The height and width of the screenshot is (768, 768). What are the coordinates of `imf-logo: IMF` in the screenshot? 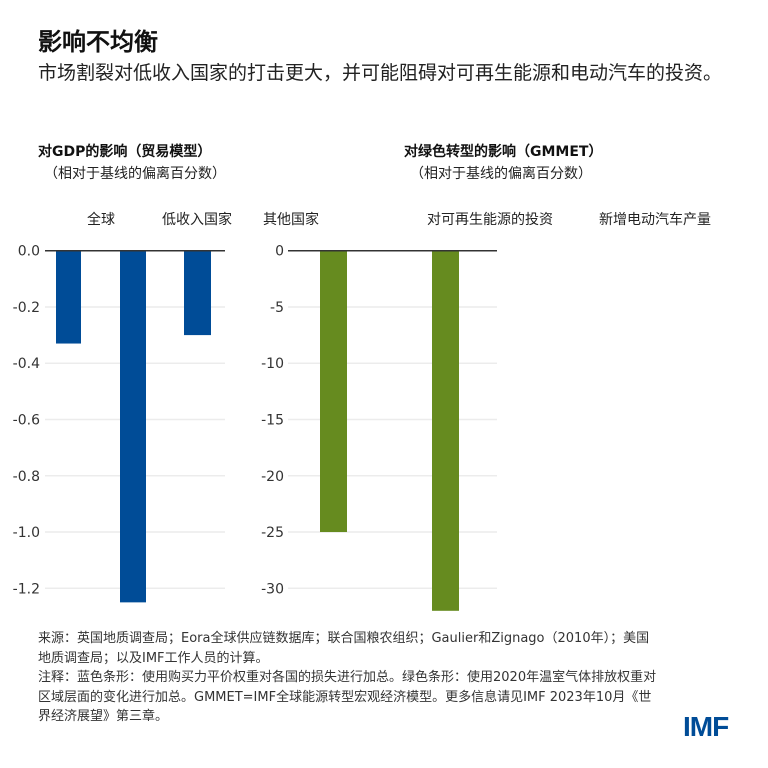 It's located at (706, 726).